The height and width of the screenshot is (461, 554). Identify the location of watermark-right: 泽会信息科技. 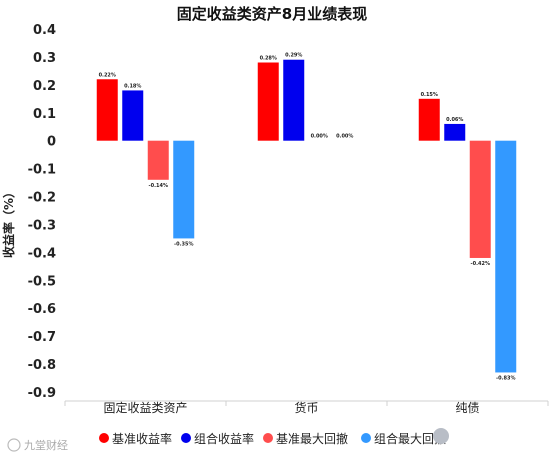
(483, 436).